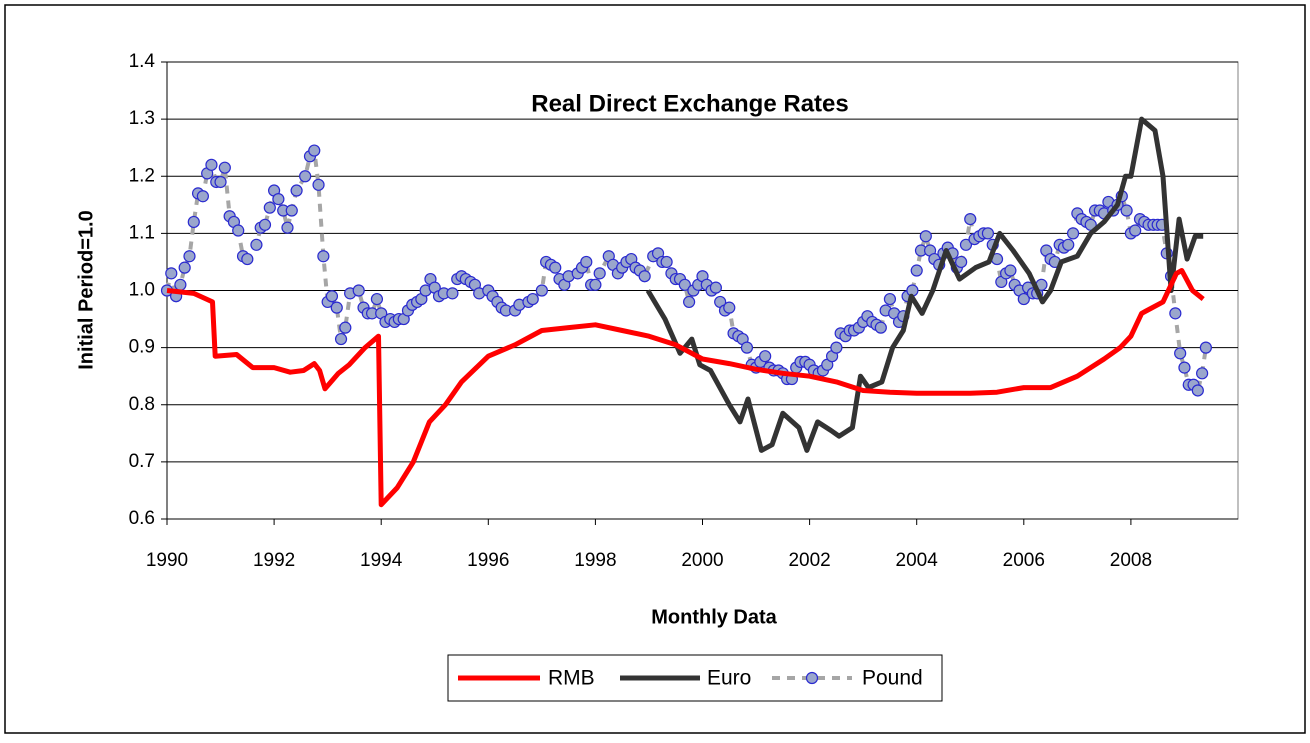  I want to click on y-tick-label: 1.4, so click(142, 61).